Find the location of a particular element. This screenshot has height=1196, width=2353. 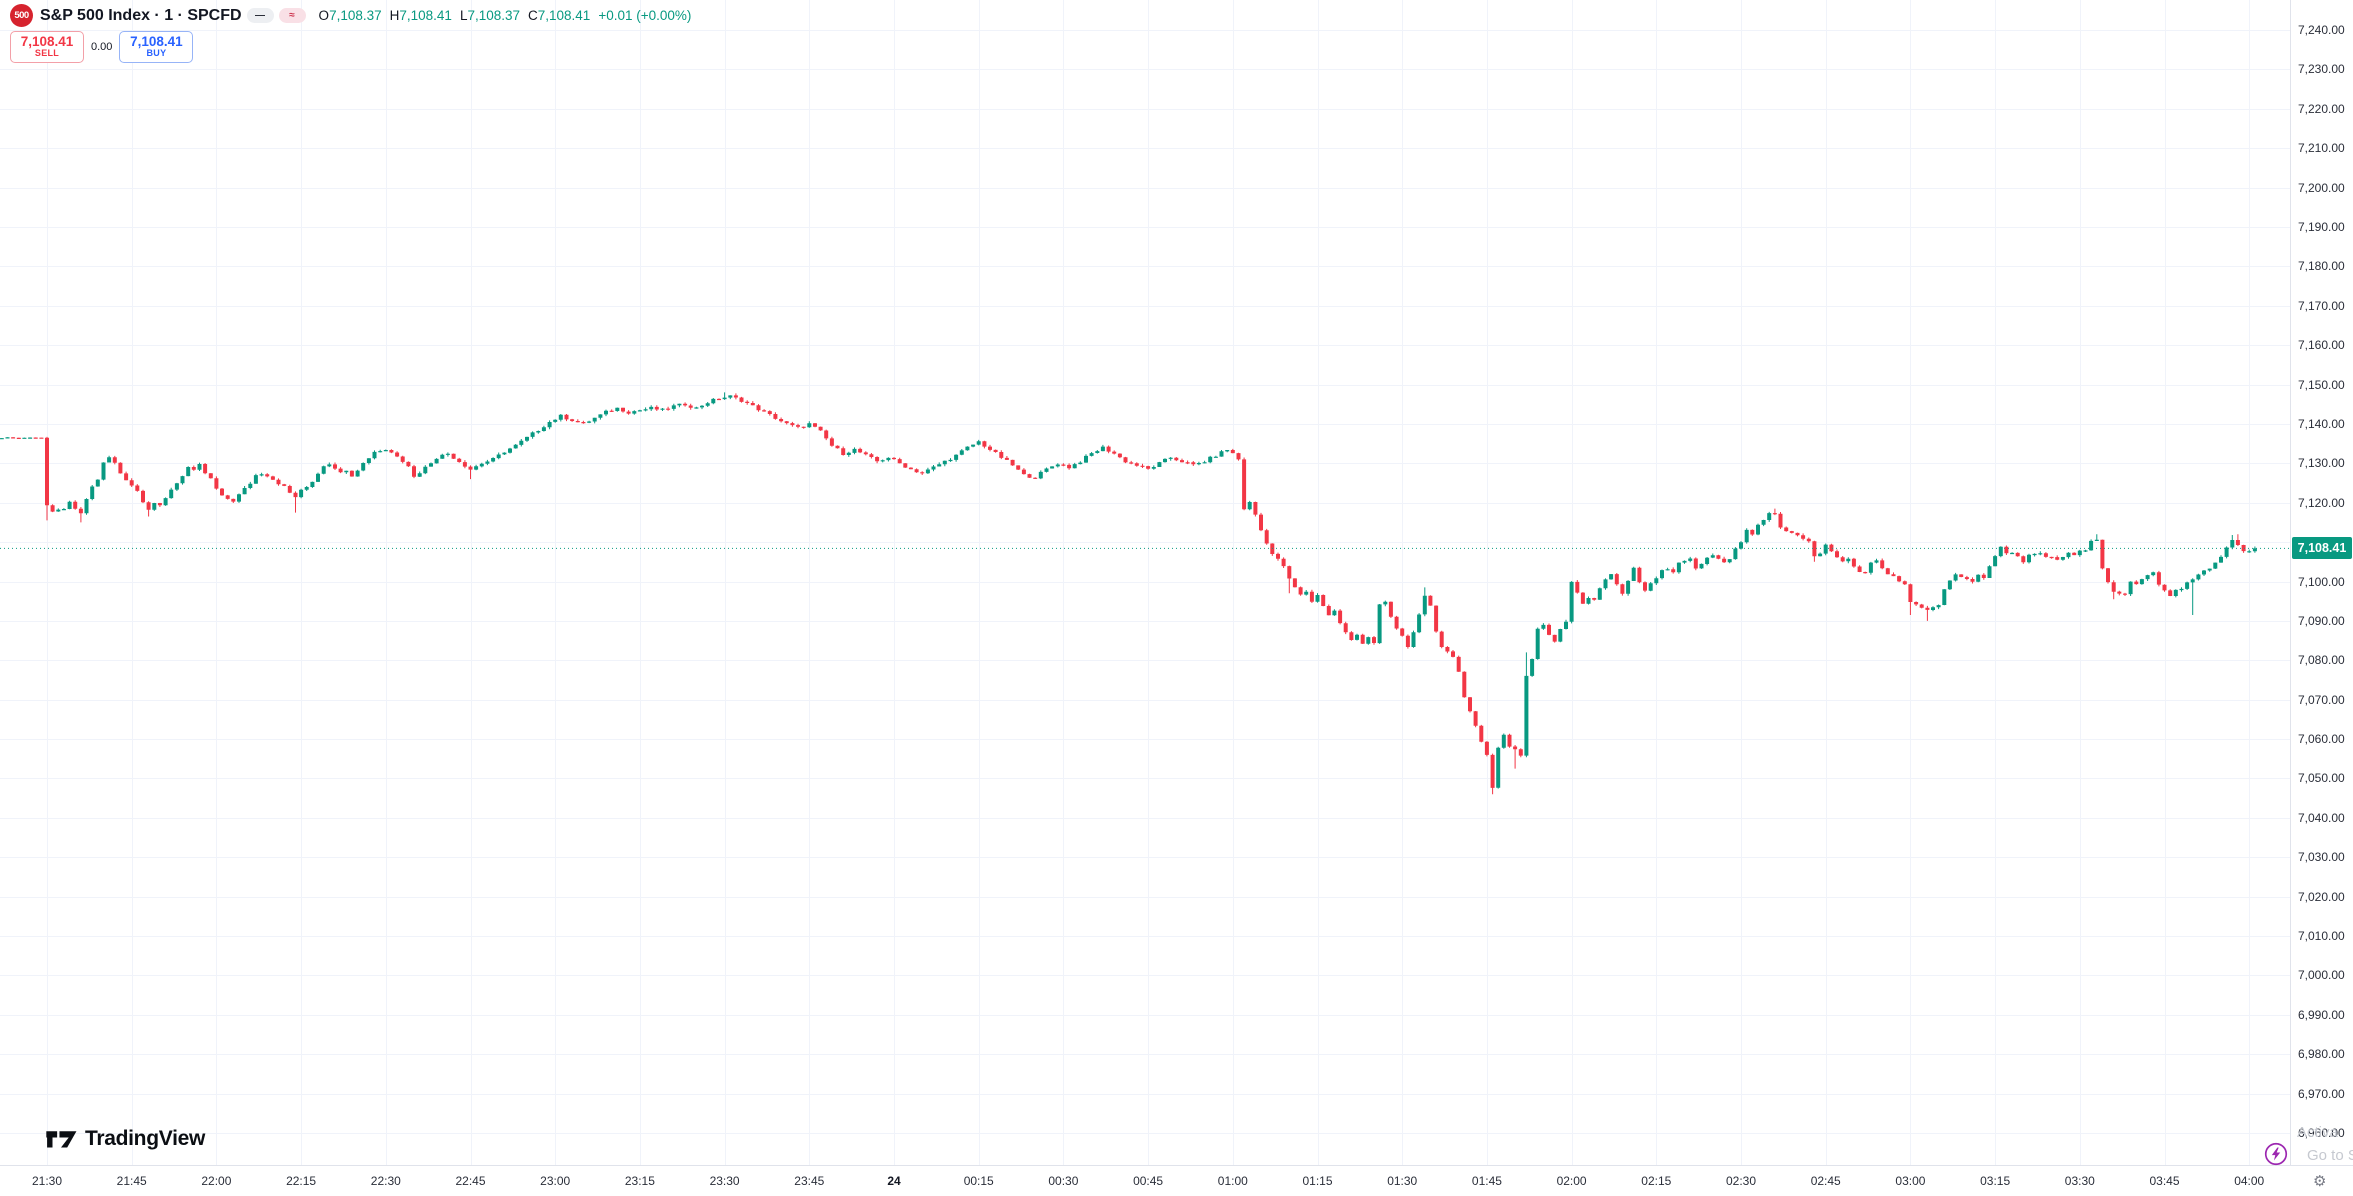

time-axis-label: 02:45 is located at coordinates (1825, 1181).